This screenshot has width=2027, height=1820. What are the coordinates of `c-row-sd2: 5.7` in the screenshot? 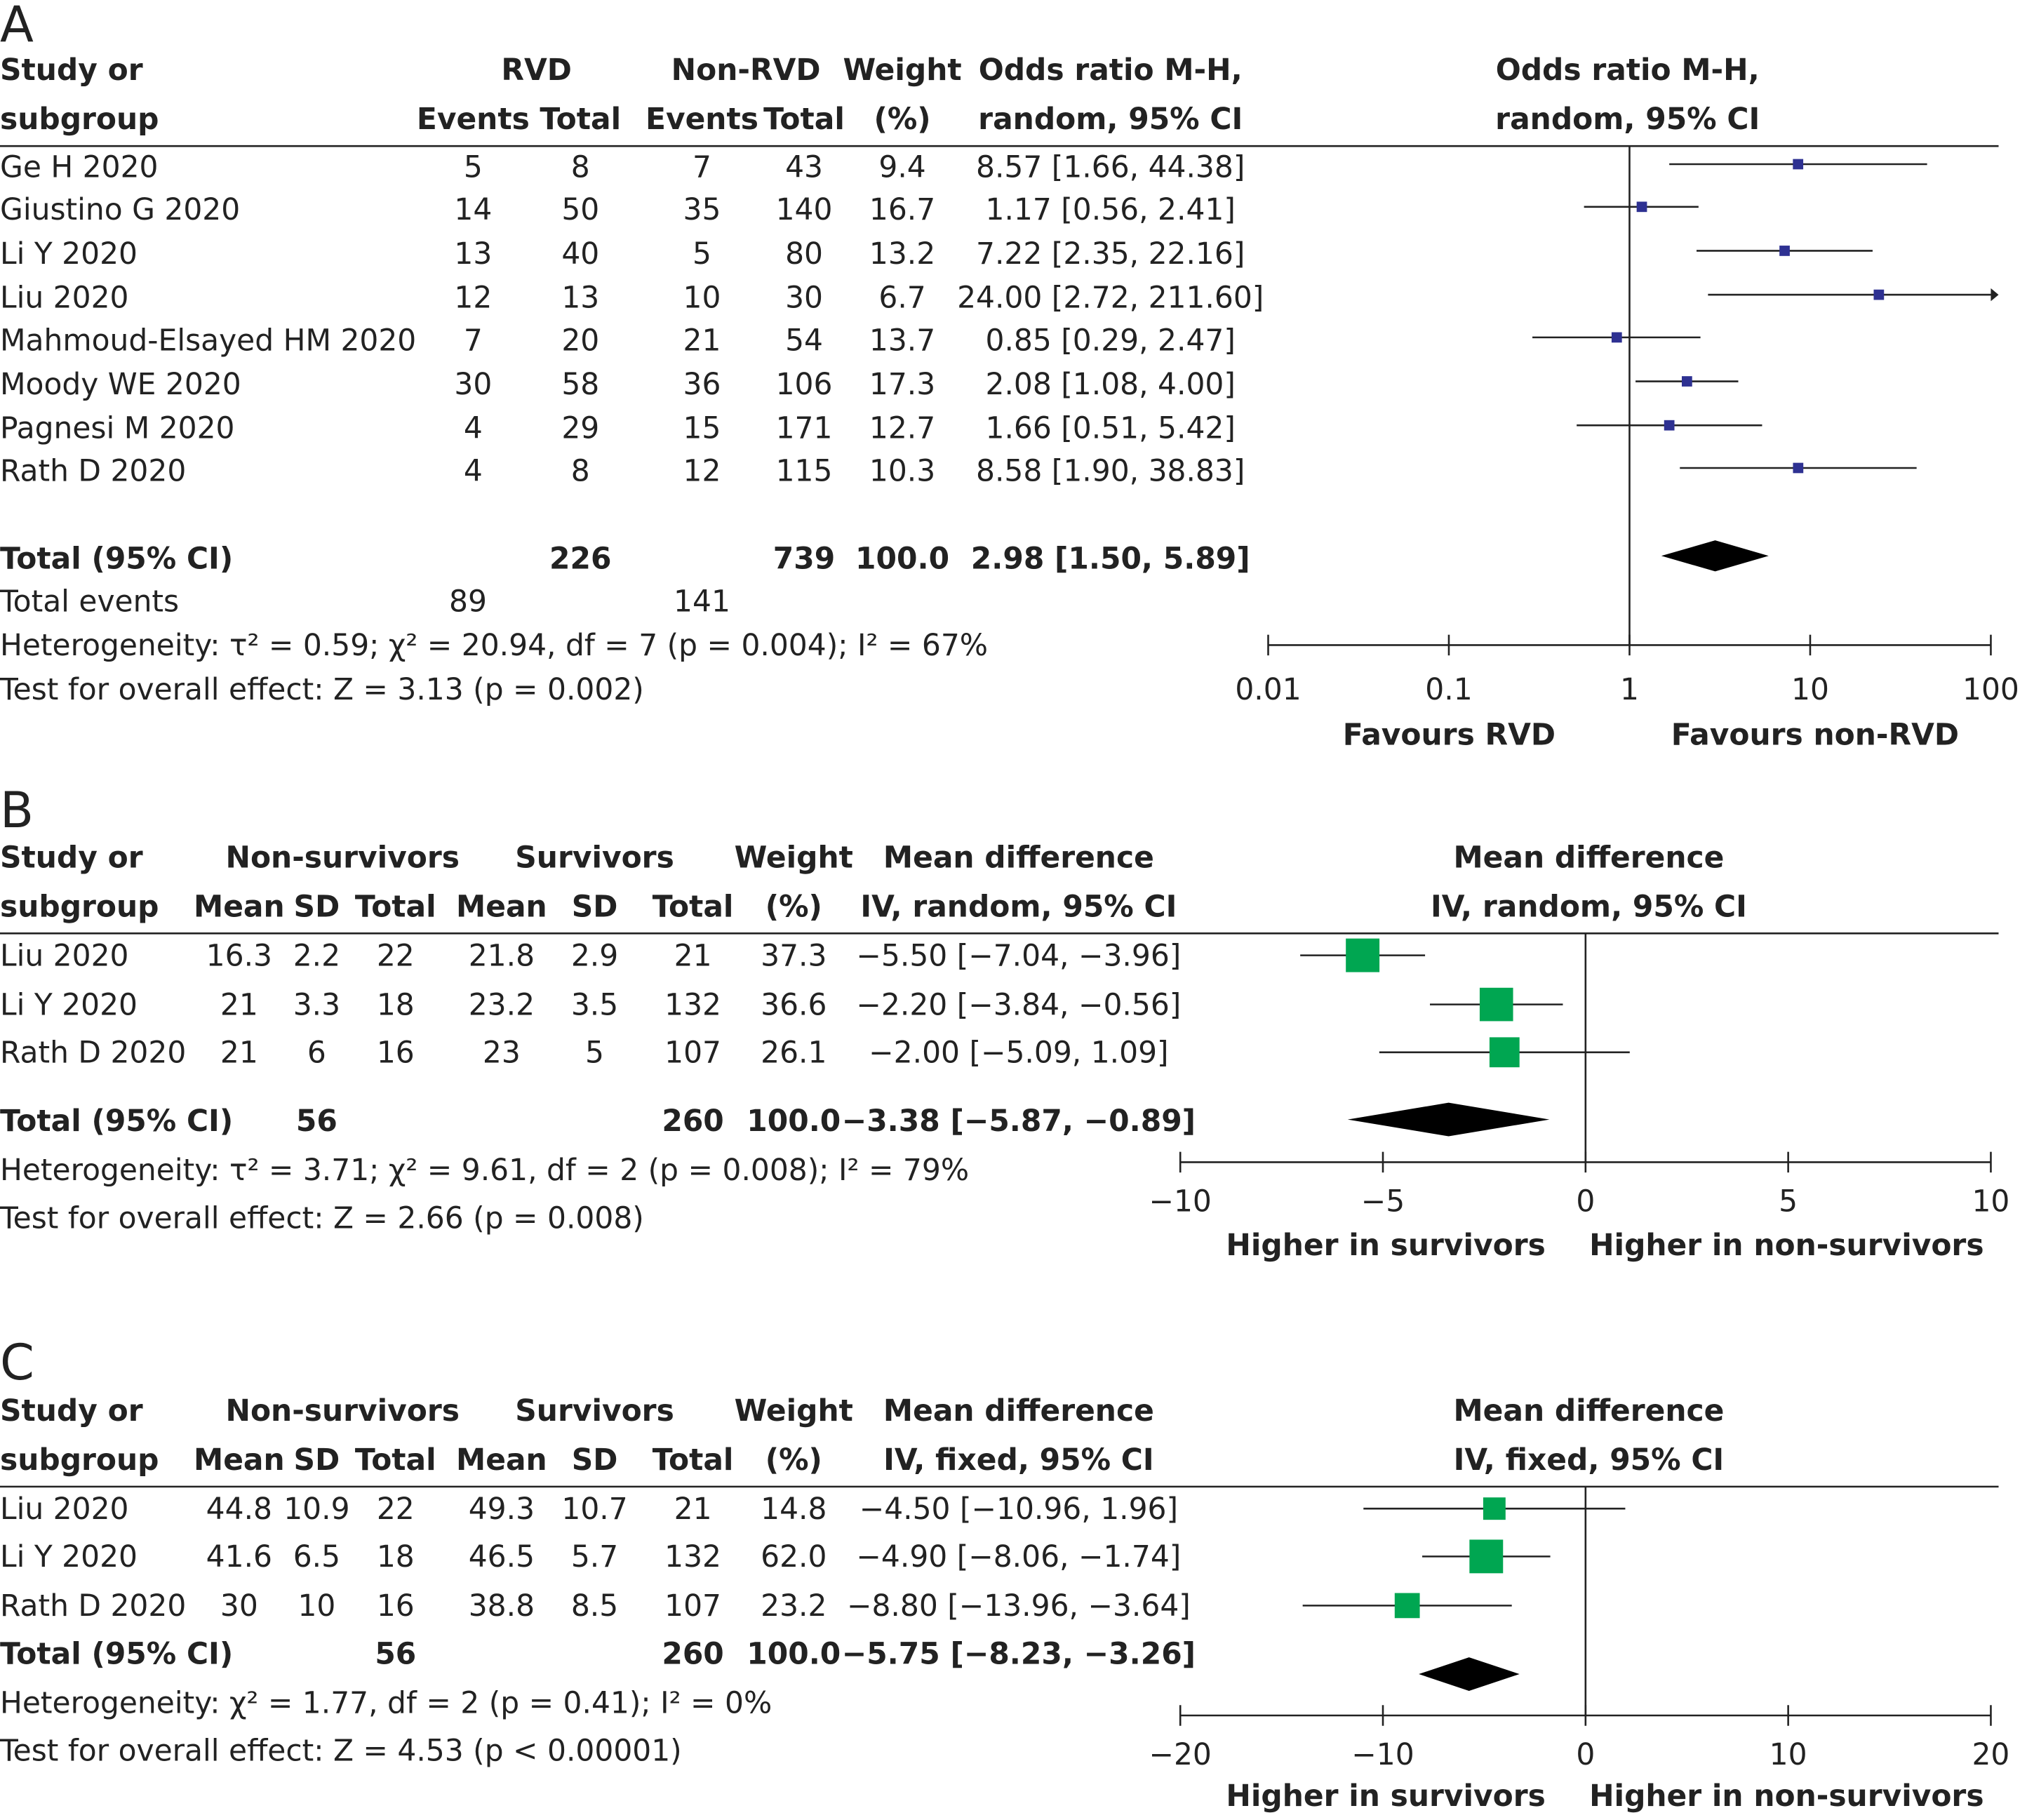 It's located at (594, 1556).